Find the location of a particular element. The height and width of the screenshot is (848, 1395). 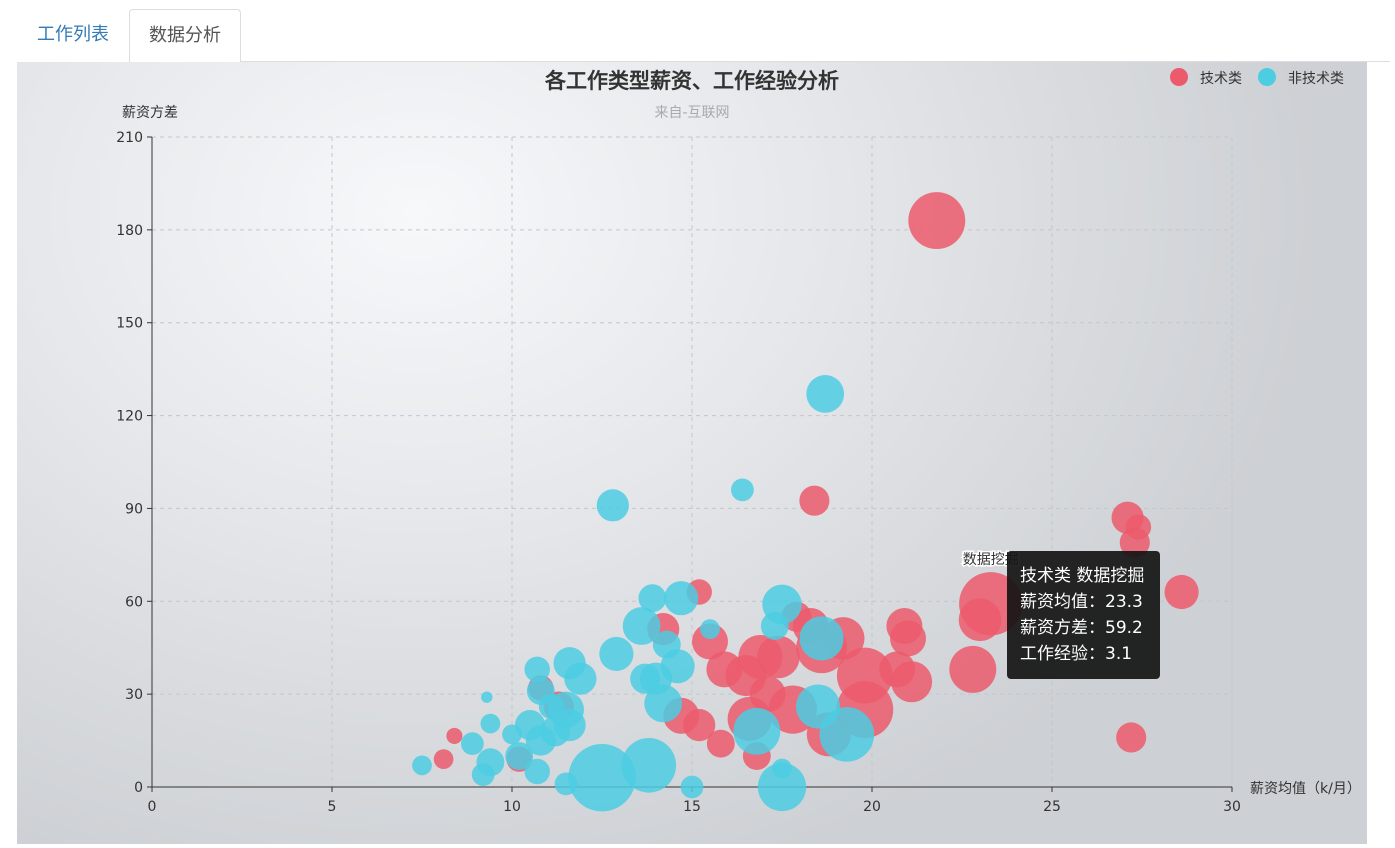

tab-data-analysis: 数据分析 is located at coordinates (185, 36).